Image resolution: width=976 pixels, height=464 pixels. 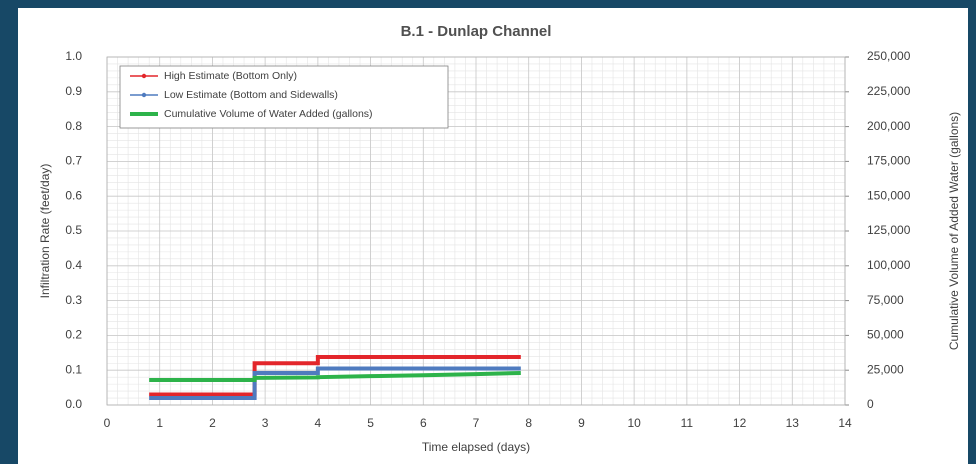 I want to click on y-tick-label: 0.5, so click(x=73, y=230).